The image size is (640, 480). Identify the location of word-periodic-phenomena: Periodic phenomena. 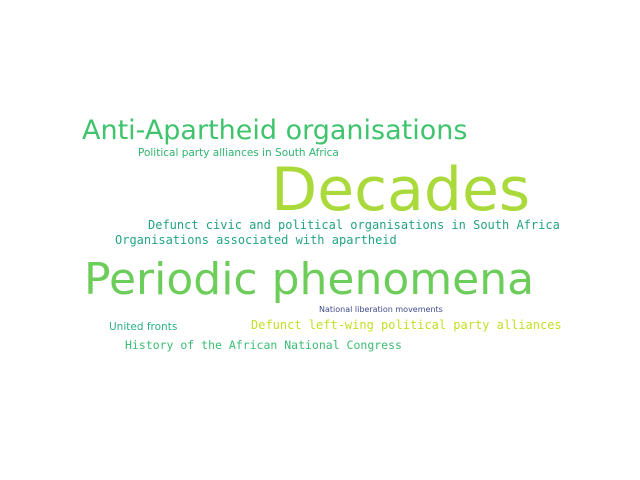
(309, 279).